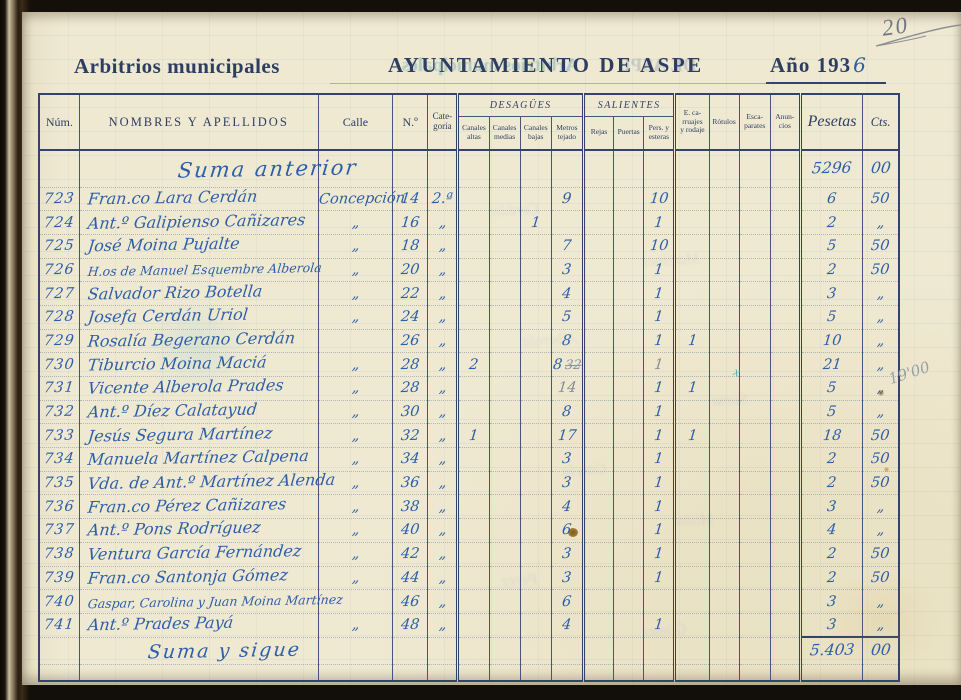  Describe the element at coordinates (832, 293) in the screenshot. I see `handwritten-ptas: 3` at that location.